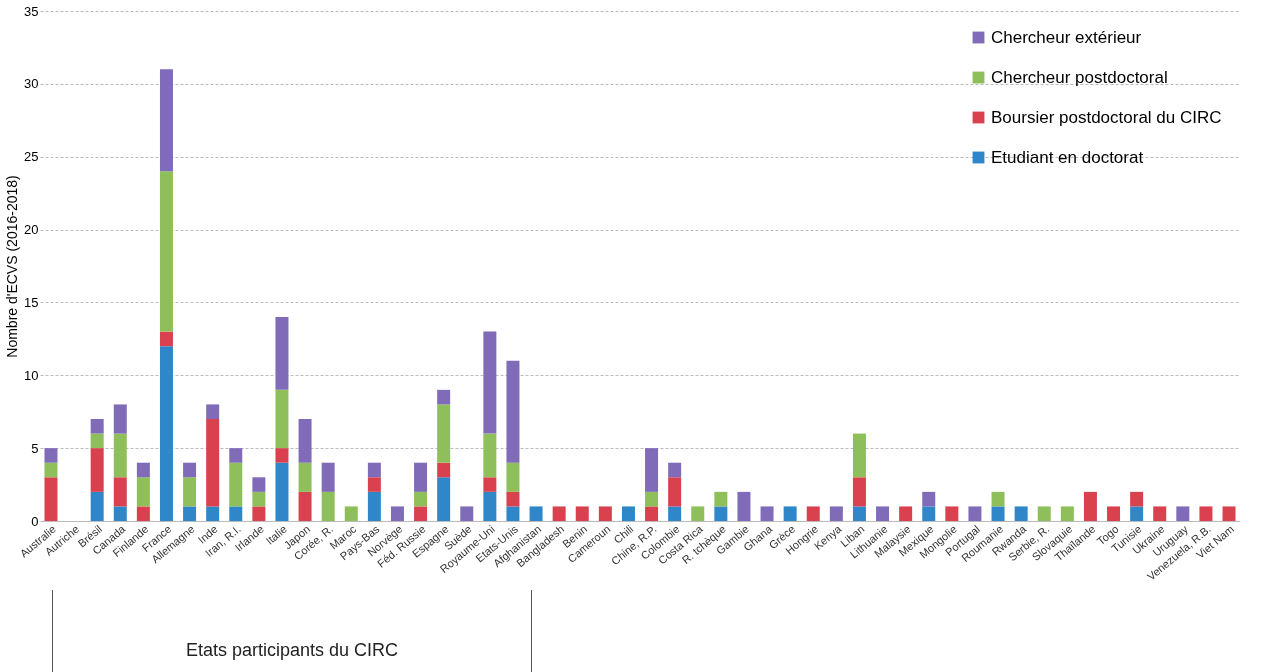 This screenshot has height=672, width=1283. What do you see at coordinates (31, 11) in the screenshot?
I see `y-tick-label: 35` at bounding box center [31, 11].